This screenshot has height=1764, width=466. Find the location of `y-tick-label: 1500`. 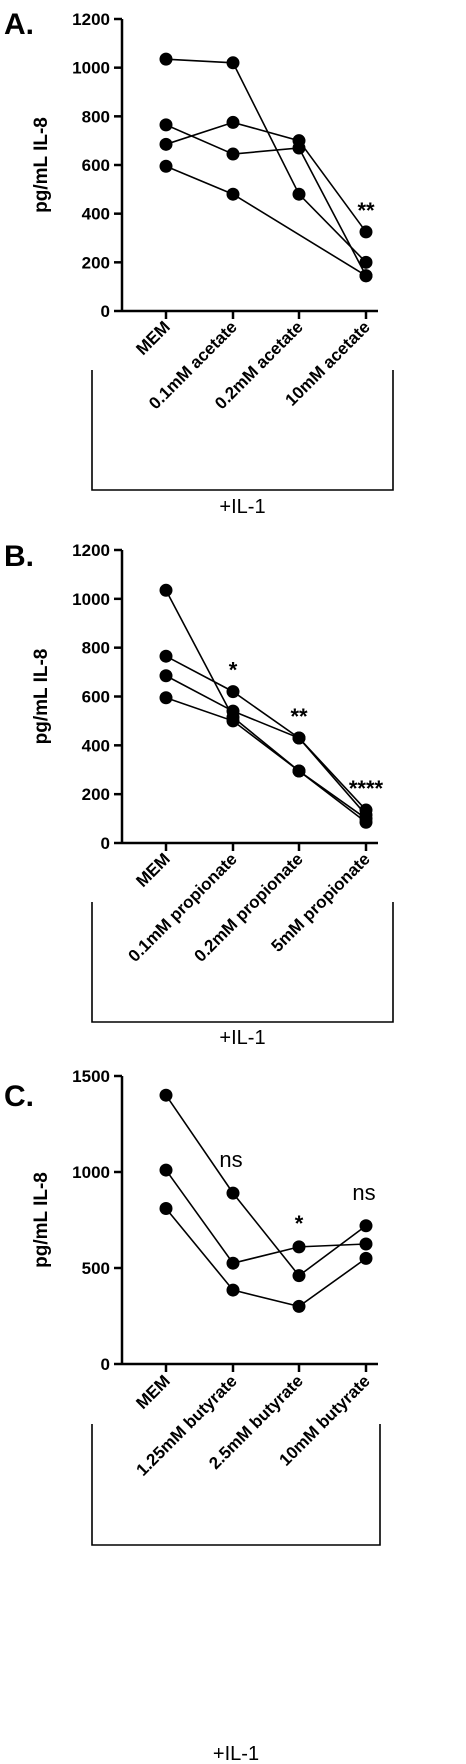

y-tick-label: 1500 is located at coordinates (91, 1076).